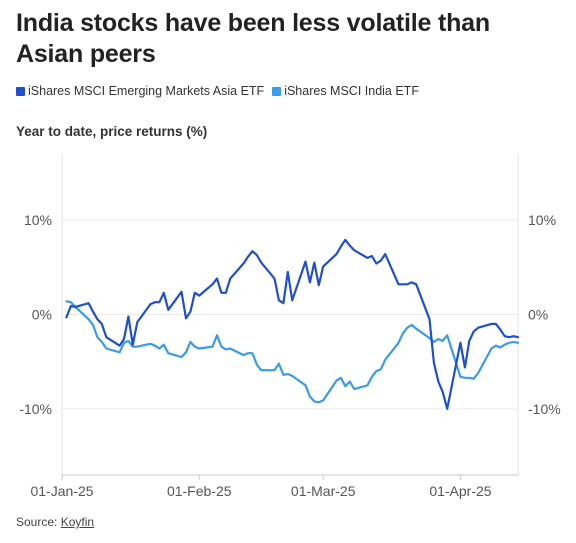 The width and height of the screenshot is (576, 543). I want to click on y-tick-label-right: 10%, so click(542, 220).